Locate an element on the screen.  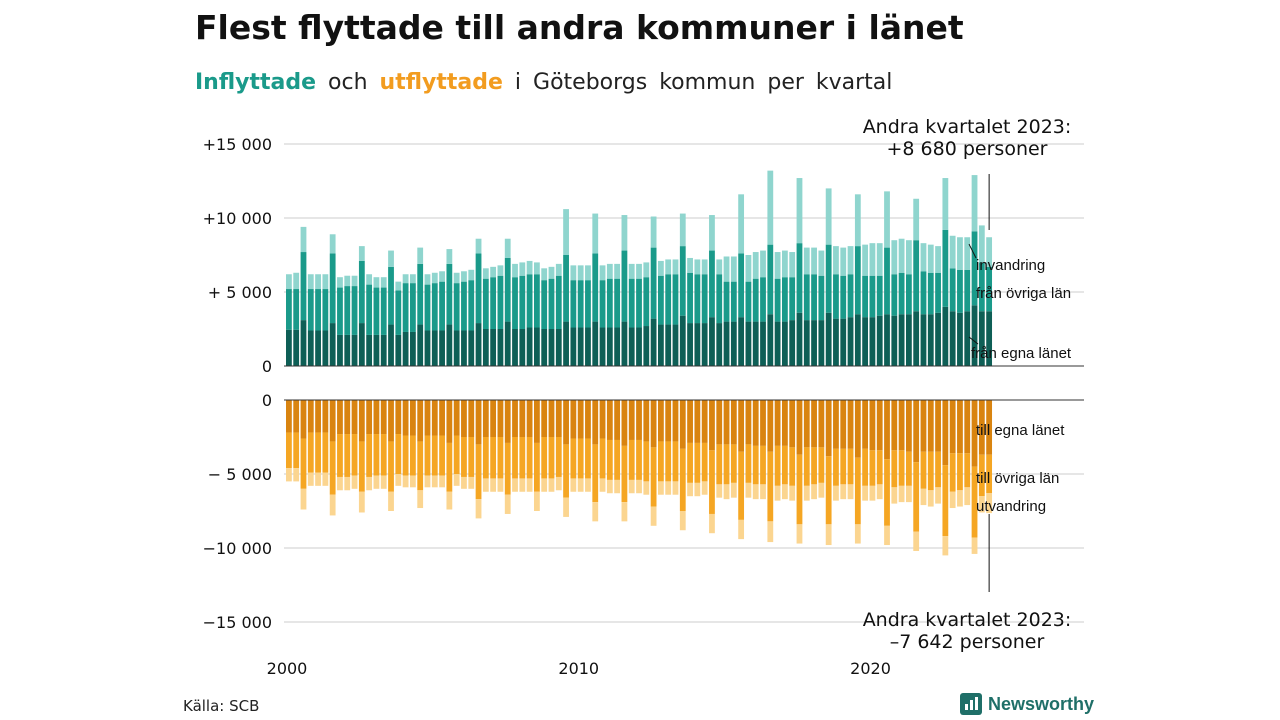
x-tick-label: 2020 is located at coordinates (870, 668).